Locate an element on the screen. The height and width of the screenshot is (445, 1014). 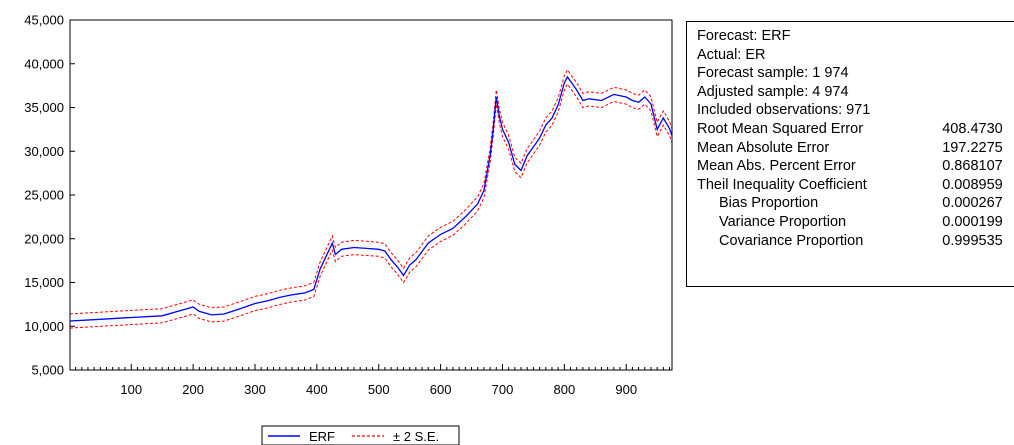
legend-box is located at coordinates (360, 435).